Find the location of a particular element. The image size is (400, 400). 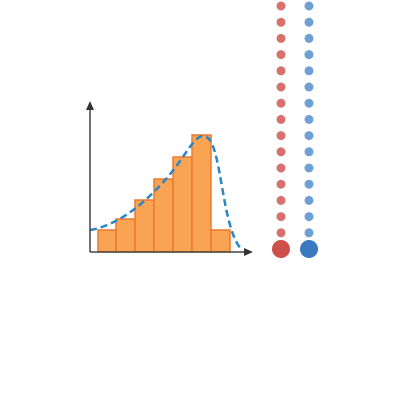

large-red-dot is located at coordinates (281, 249).